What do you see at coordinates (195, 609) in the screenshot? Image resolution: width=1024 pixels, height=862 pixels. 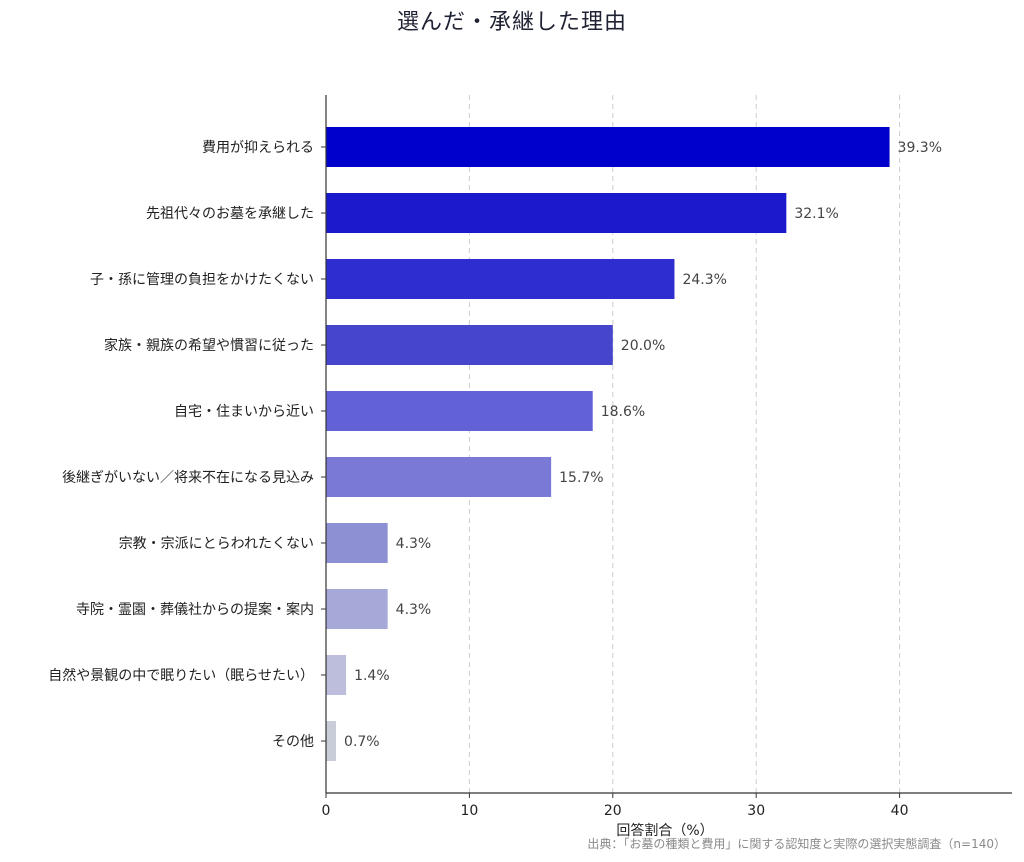 I see `category-label: 寺院・霊園・葬儀社からの提案・案内` at bounding box center [195, 609].